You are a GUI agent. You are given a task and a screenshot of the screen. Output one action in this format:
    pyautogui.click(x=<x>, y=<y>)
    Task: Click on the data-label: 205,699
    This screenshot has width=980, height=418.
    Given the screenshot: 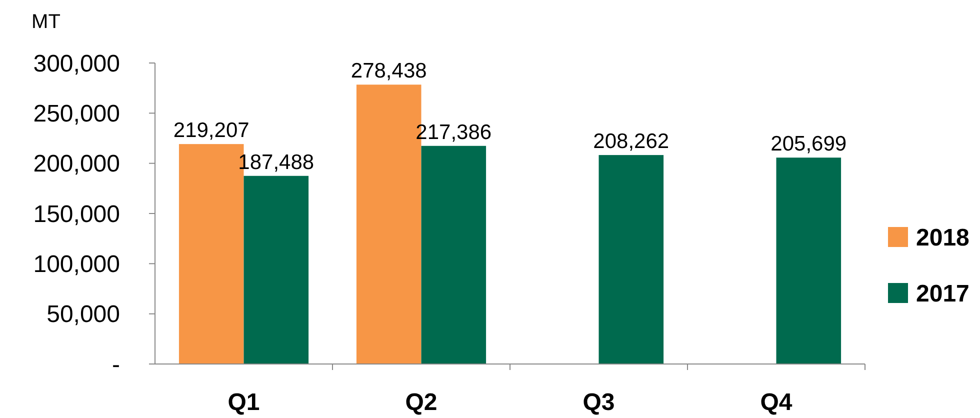 What is the action you would take?
    pyautogui.click(x=808, y=144)
    